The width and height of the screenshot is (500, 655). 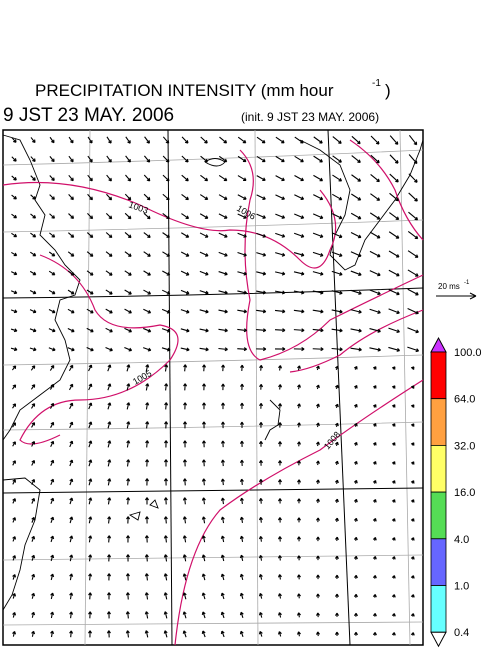 What do you see at coordinates (438, 515) in the screenshot?
I see `colorbar-segment` at bounding box center [438, 515].